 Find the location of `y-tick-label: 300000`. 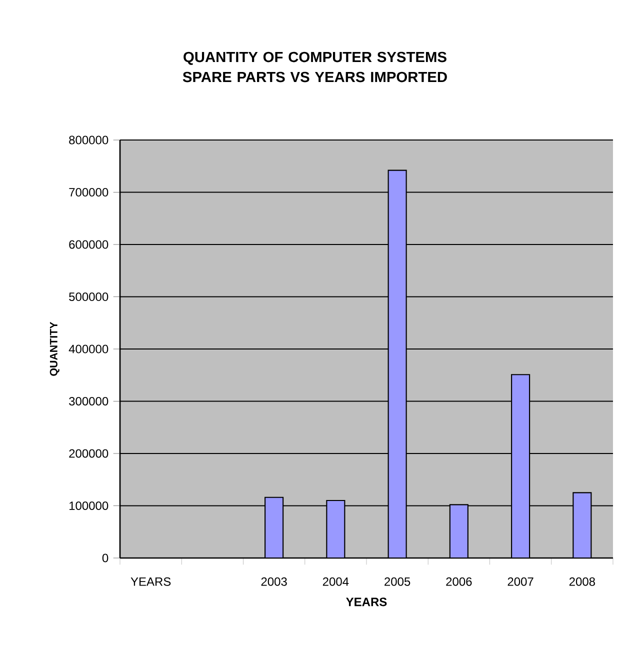

y-tick-label: 300000 is located at coordinates (88, 401).